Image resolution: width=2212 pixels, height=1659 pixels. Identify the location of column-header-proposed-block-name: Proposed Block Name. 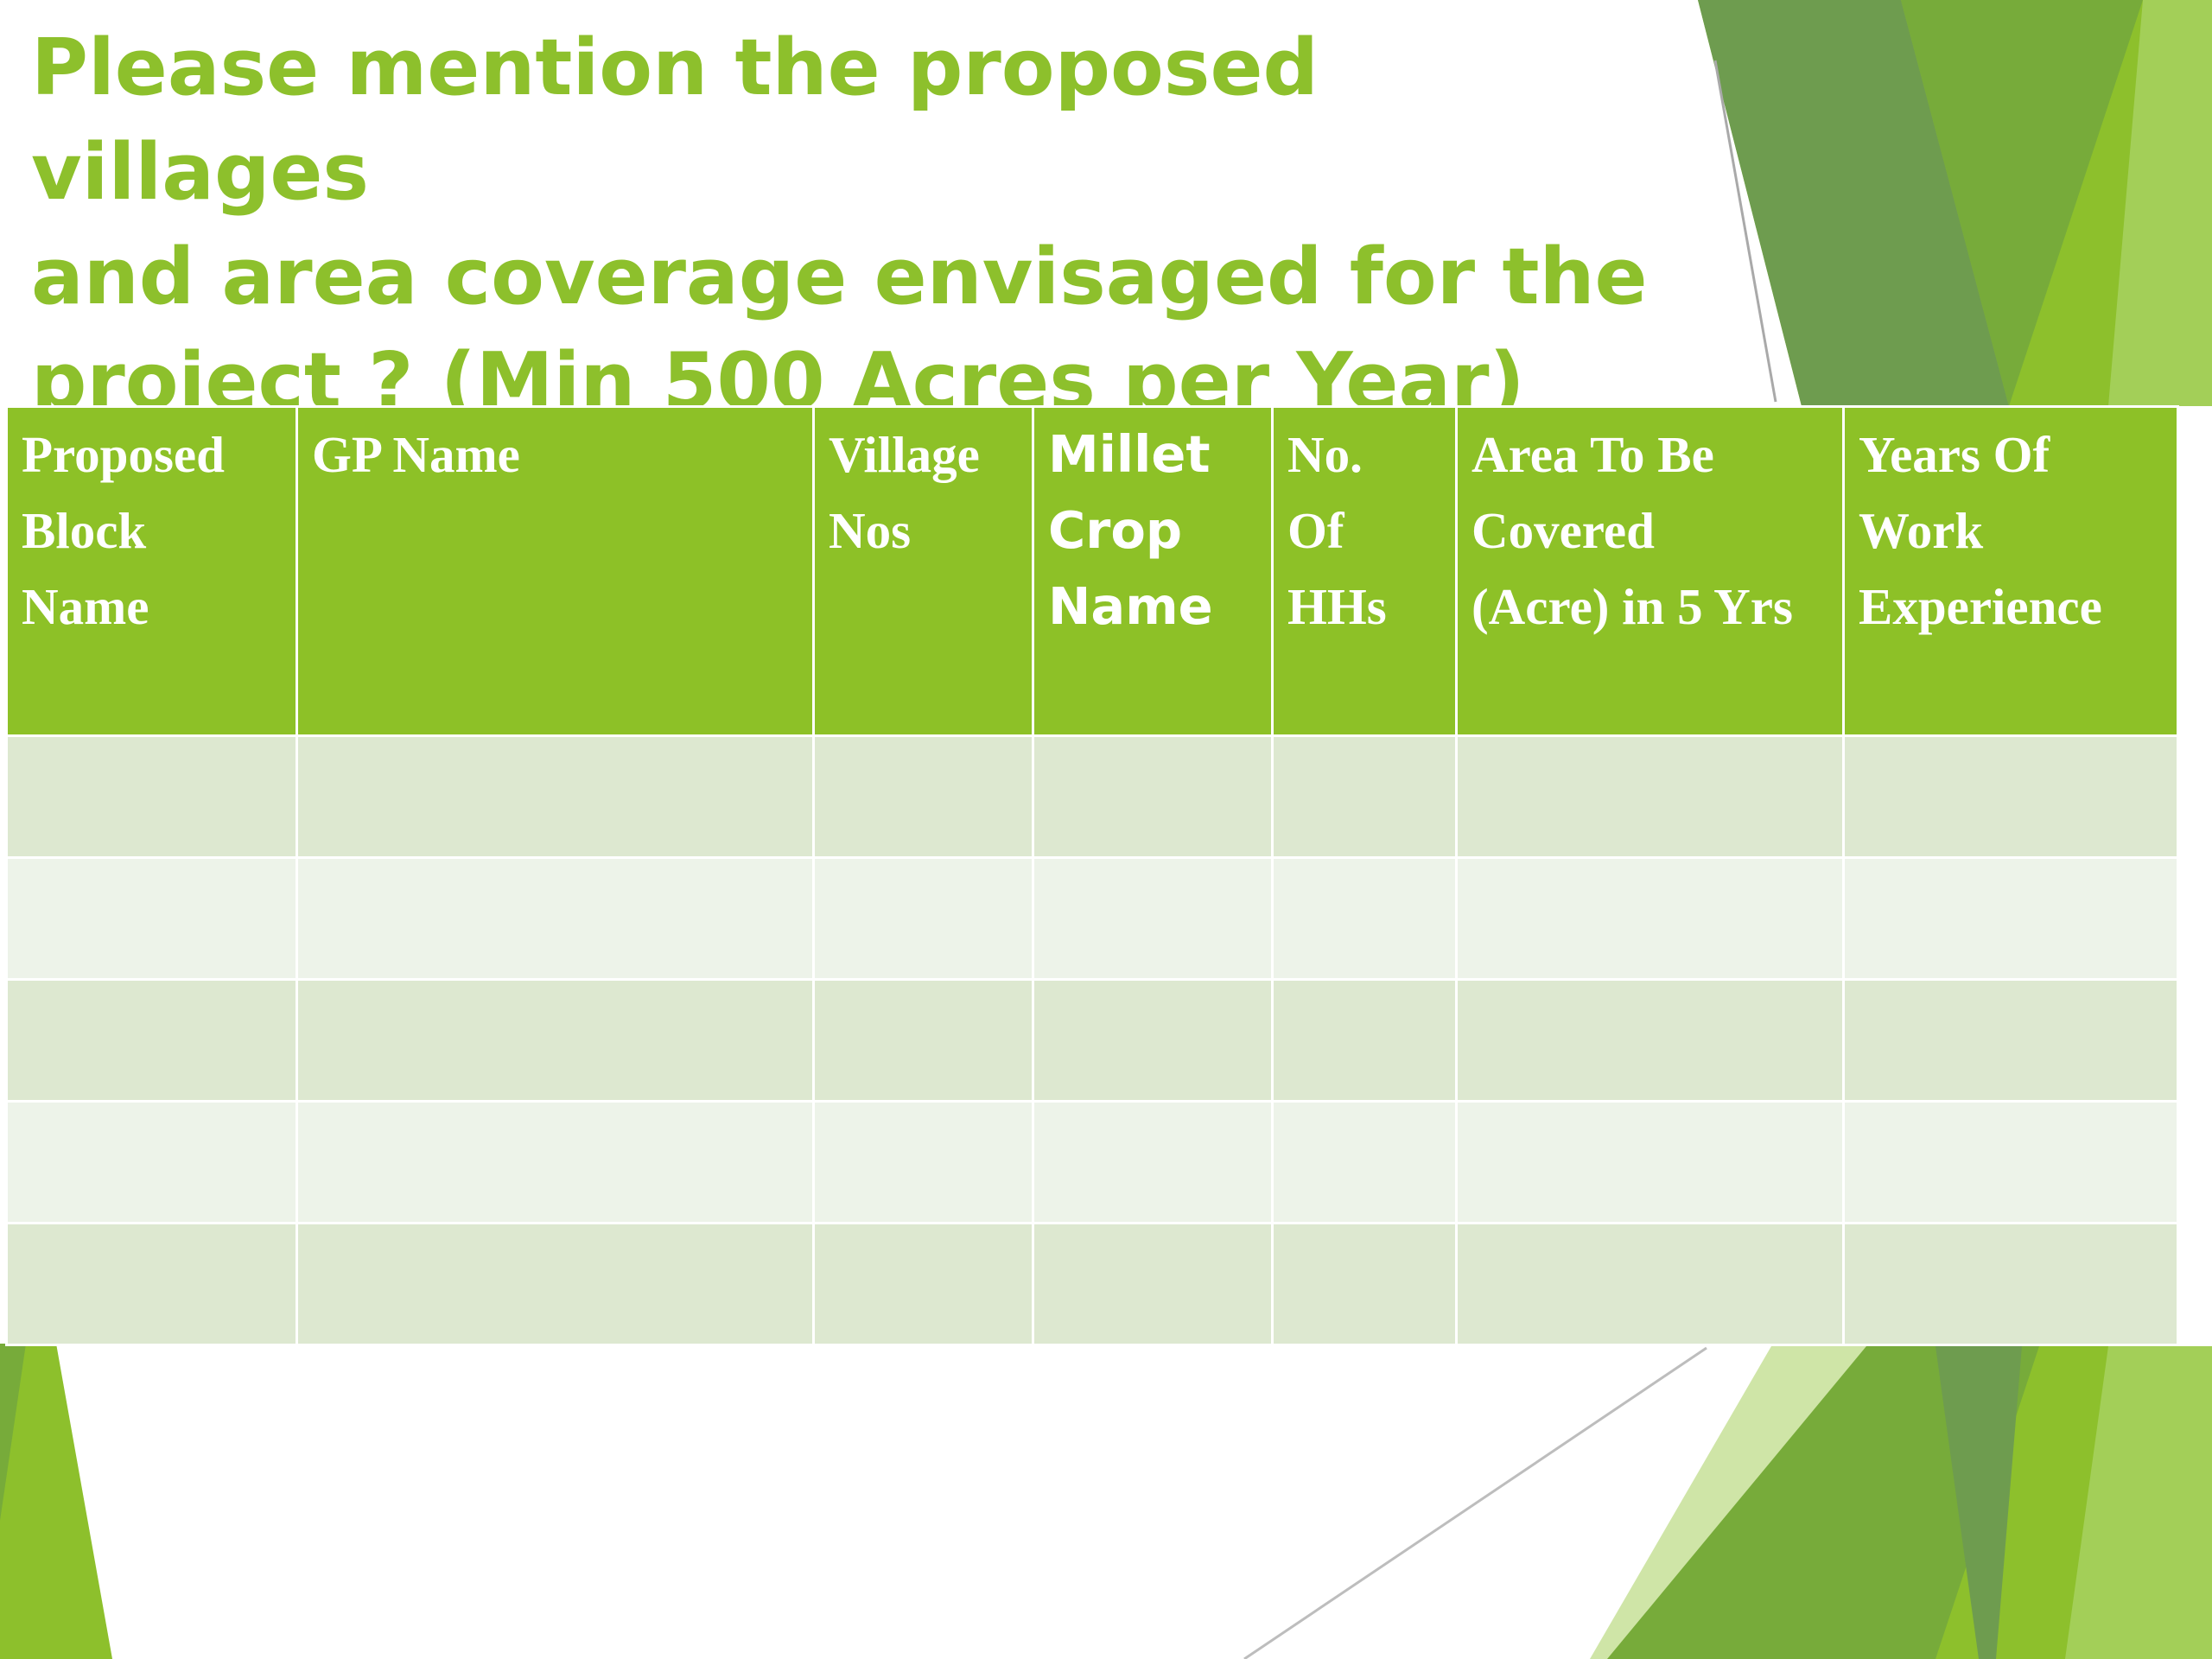
(151, 571).